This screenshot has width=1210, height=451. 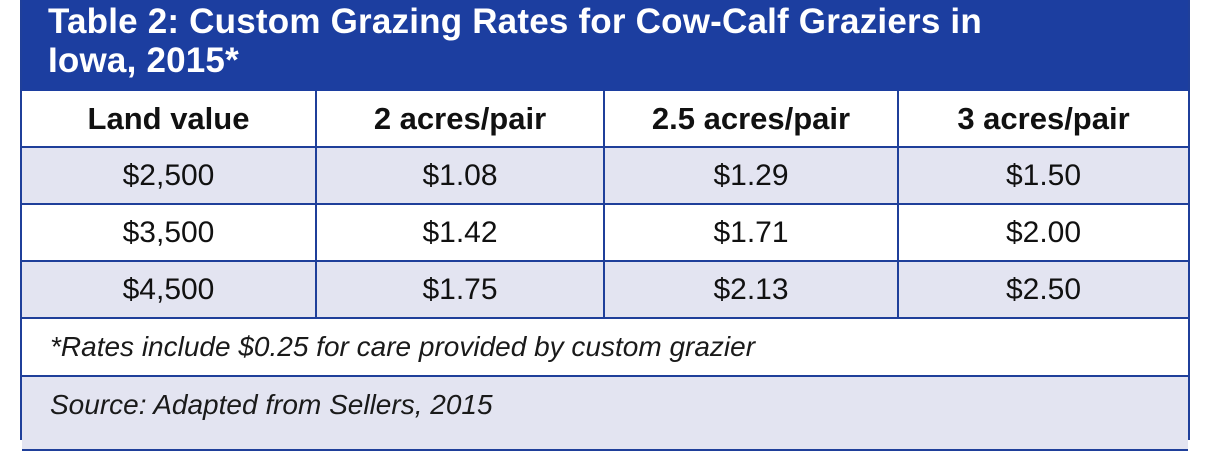 What do you see at coordinates (169, 233) in the screenshot?
I see `cell-land-value: $3,500` at bounding box center [169, 233].